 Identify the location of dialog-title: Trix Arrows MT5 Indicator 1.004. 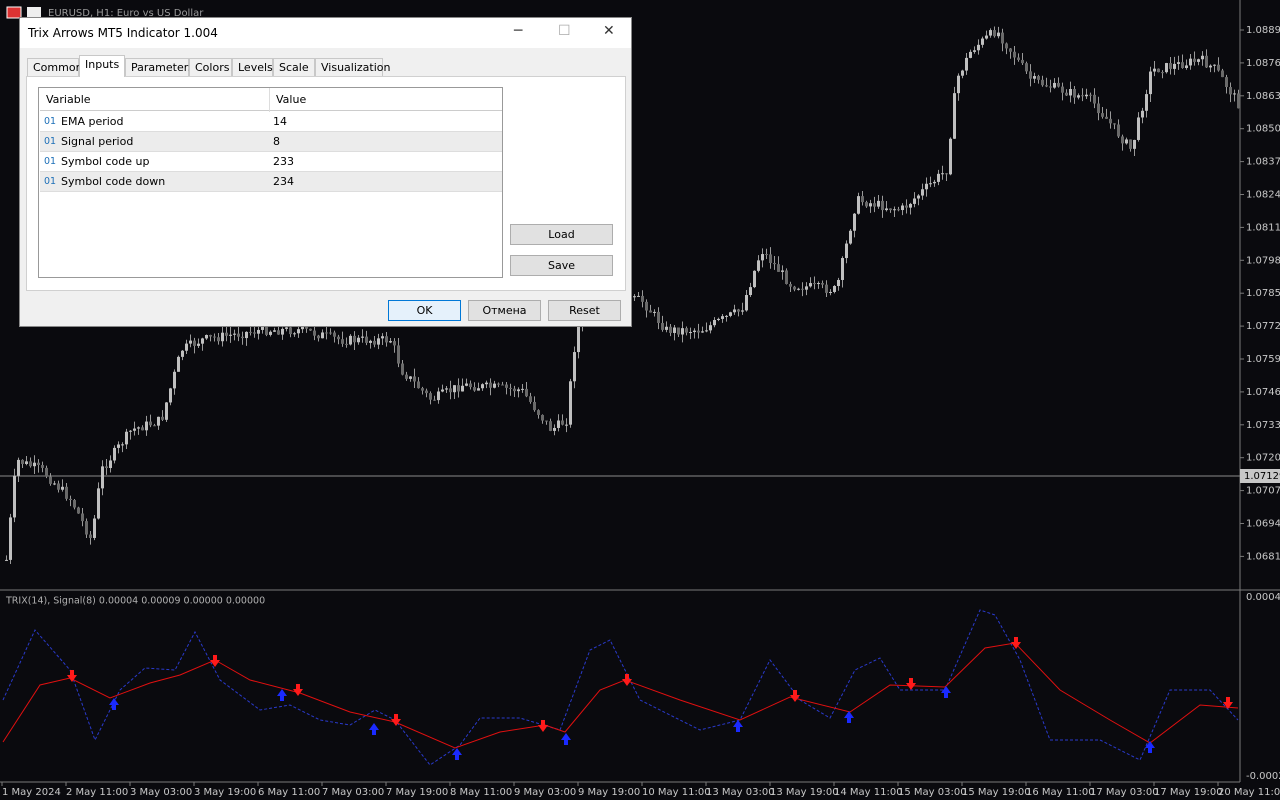
(123, 33).